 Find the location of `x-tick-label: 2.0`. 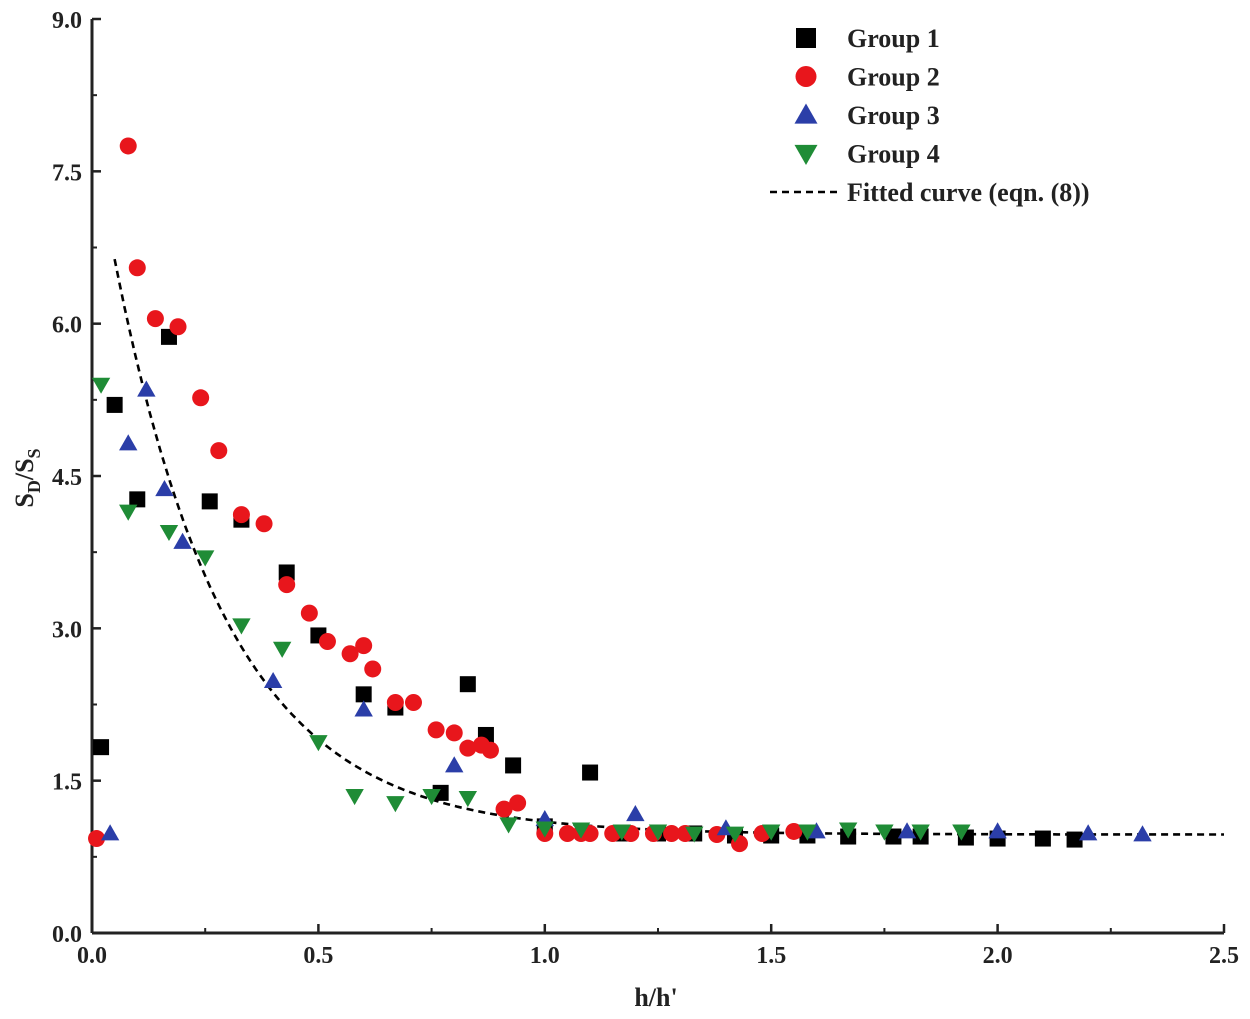

x-tick-label: 2.0 is located at coordinates (998, 956).